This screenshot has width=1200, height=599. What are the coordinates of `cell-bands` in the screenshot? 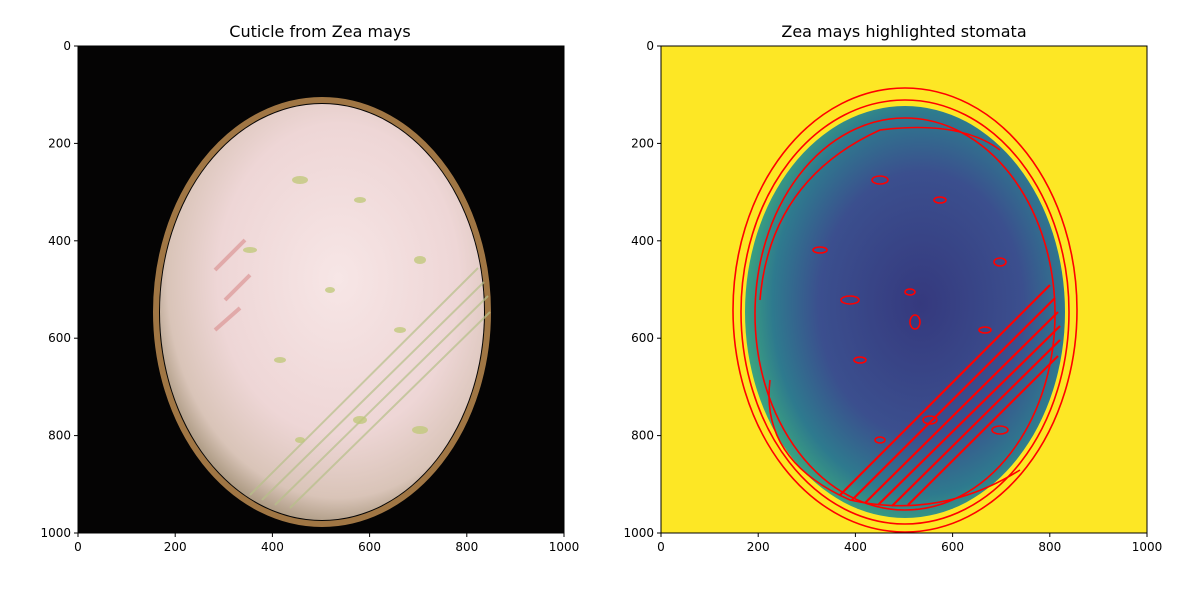 It's located at (370, 388).